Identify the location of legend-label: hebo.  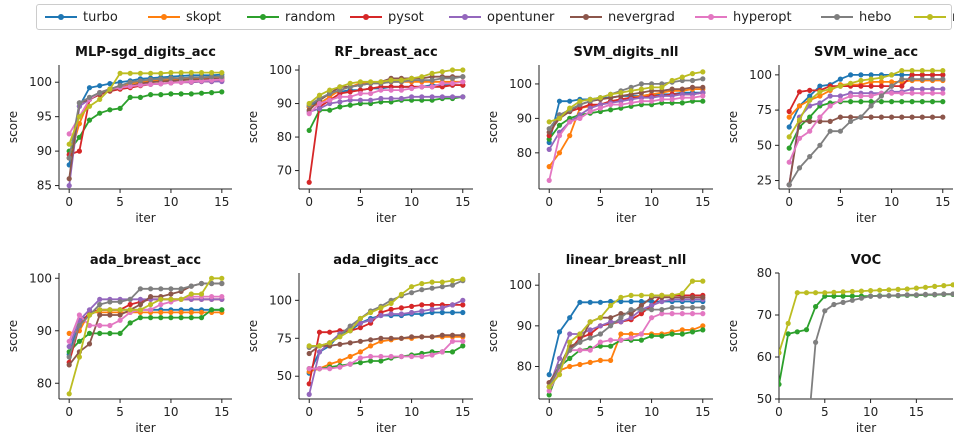
(875, 17).